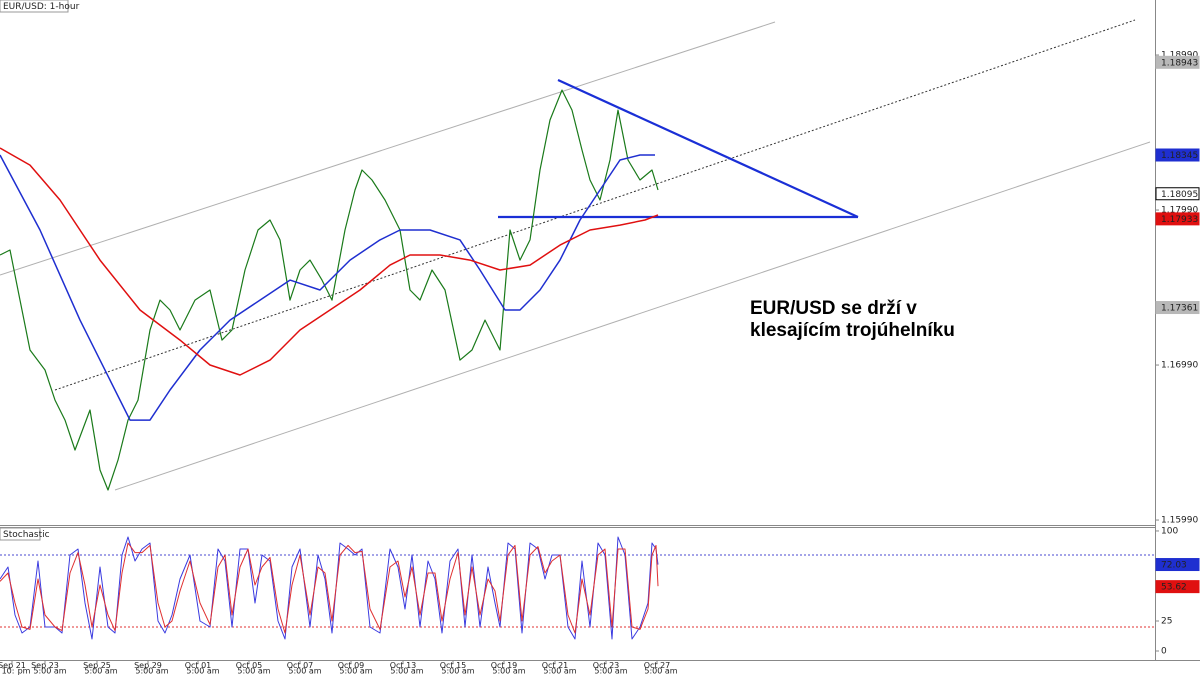 This screenshot has height=679, width=1200. What do you see at coordinates (24, 671) in the screenshot?
I see `x-tick-time-label: pm` at bounding box center [24, 671].